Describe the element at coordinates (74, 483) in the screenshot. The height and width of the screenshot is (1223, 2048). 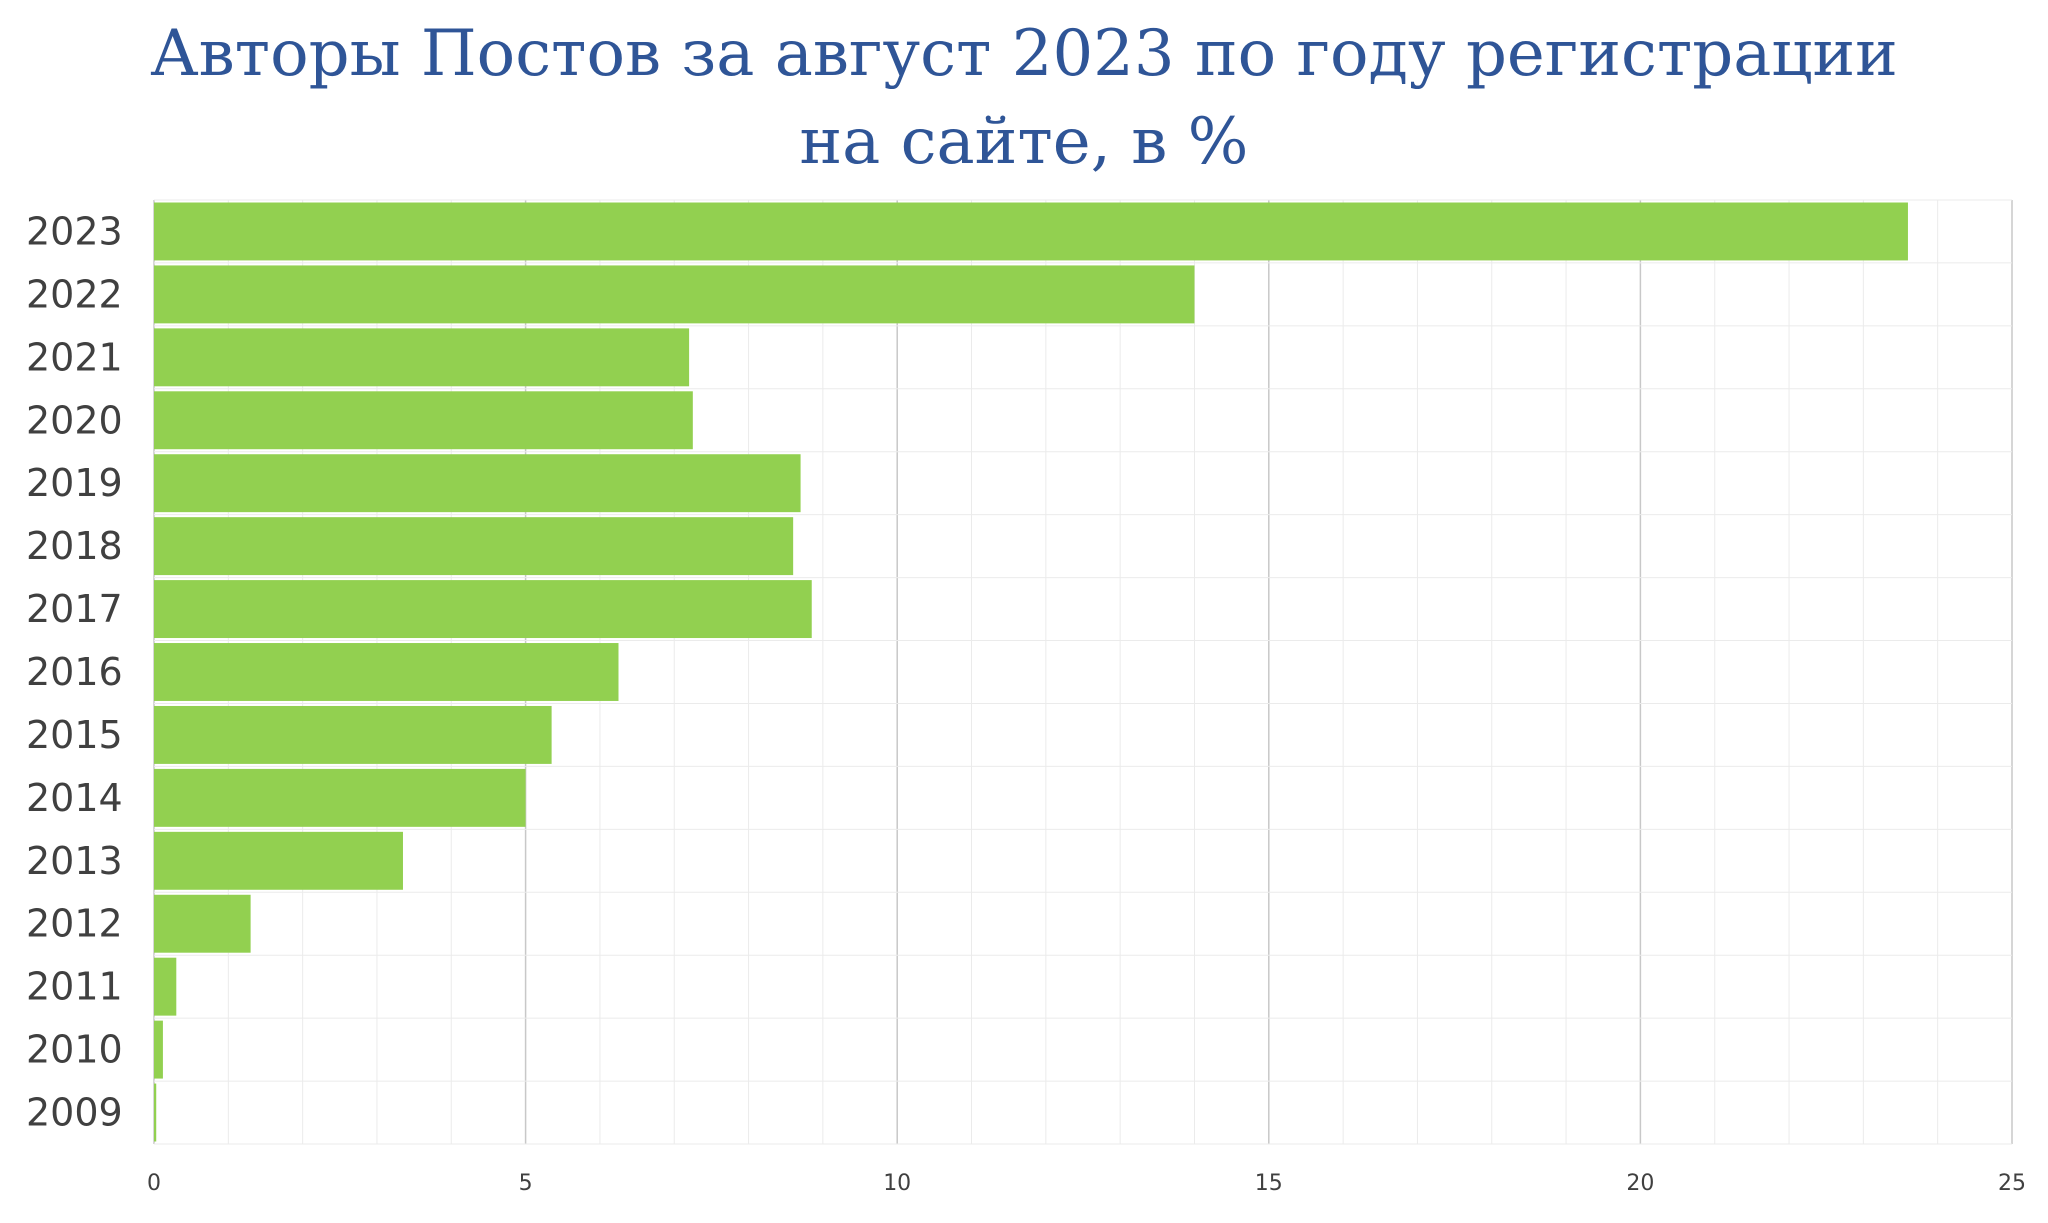
I see `category-label-2019: 2019` at that location.